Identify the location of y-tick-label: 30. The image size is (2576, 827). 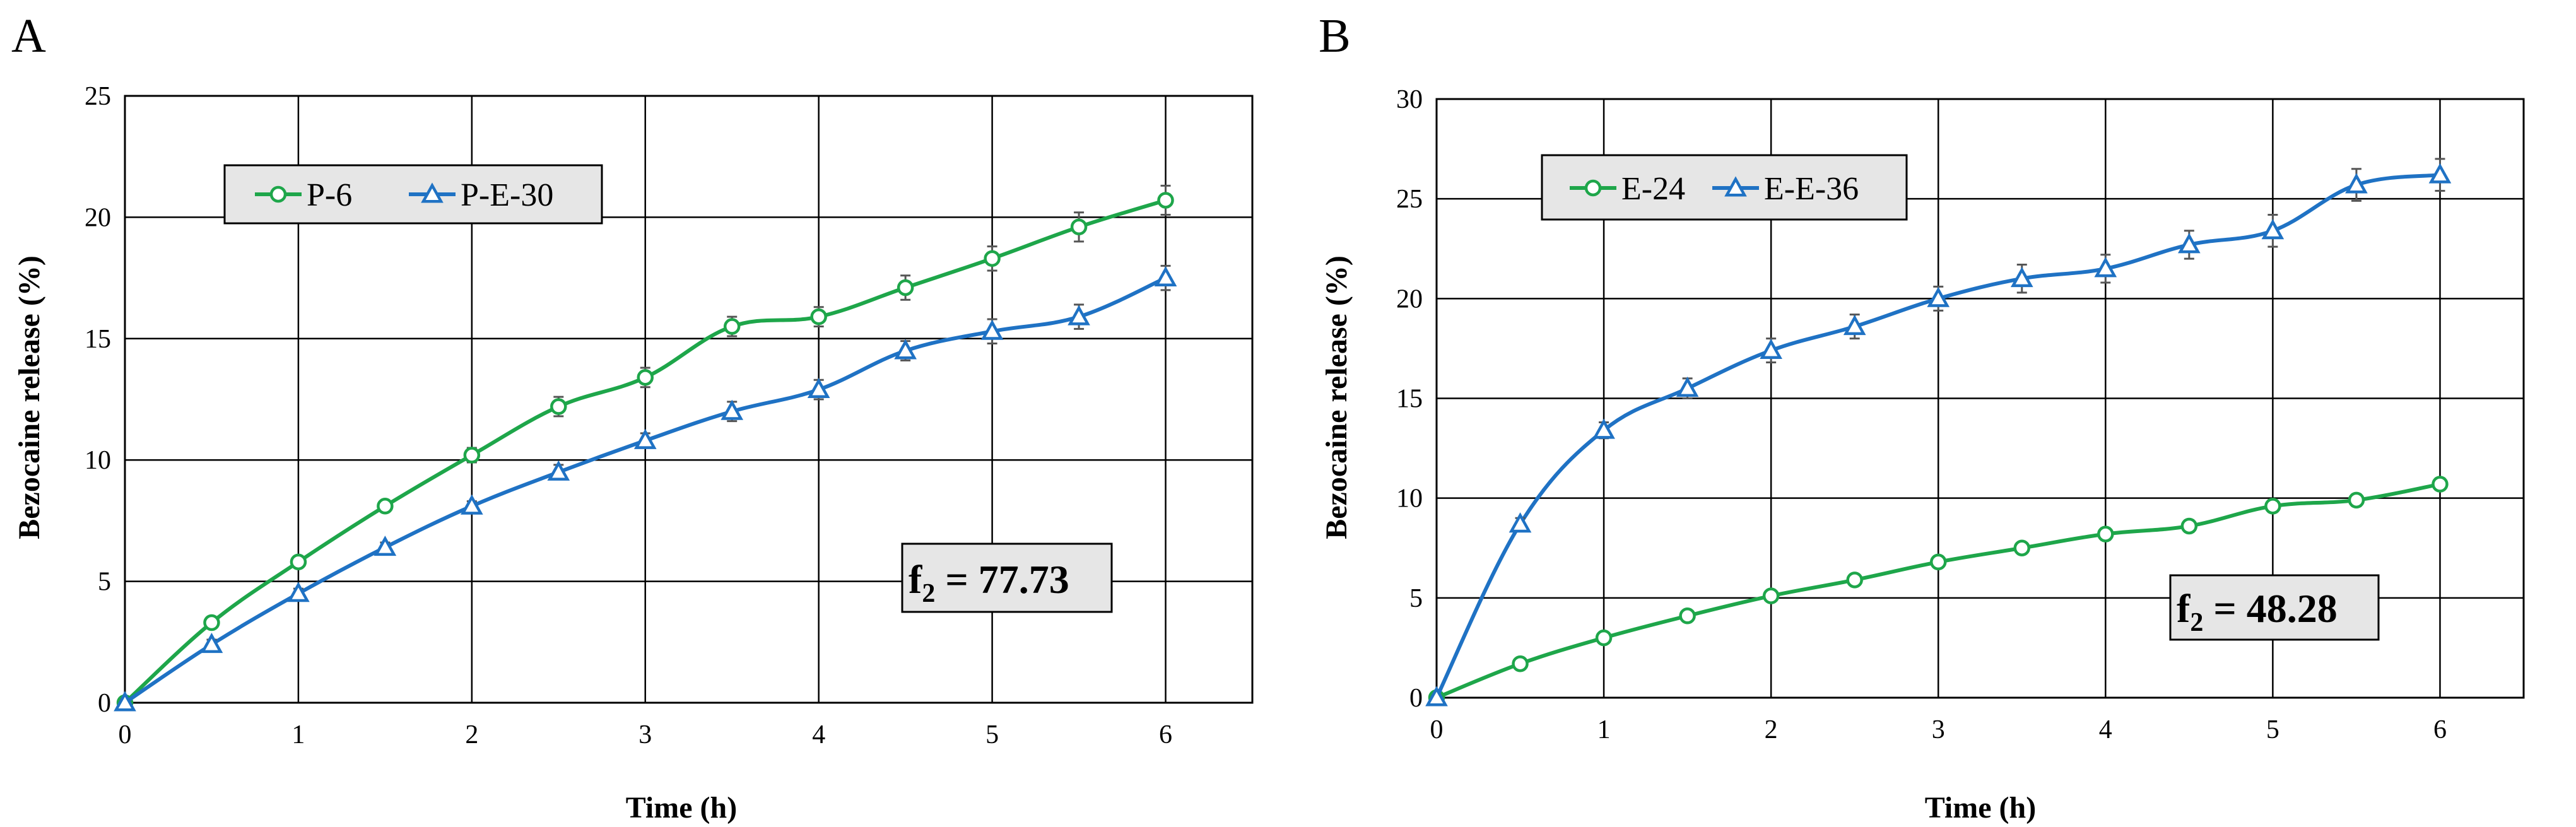
(1410, 99).